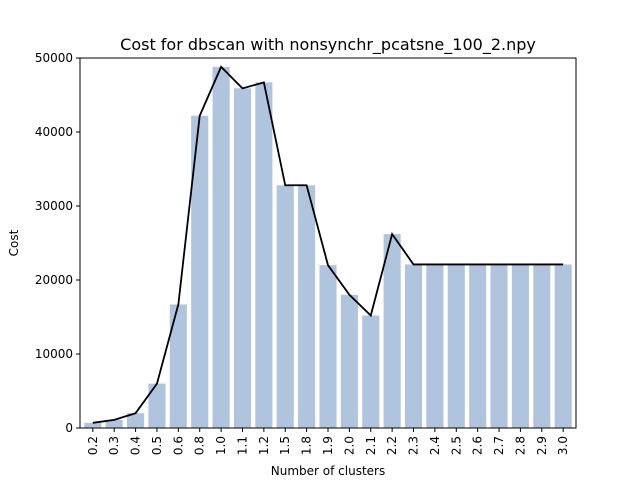  What do you see at coordinates (371, 371) in the screenshot?
I see `bar-2.1` at bounding box center [371, 371].